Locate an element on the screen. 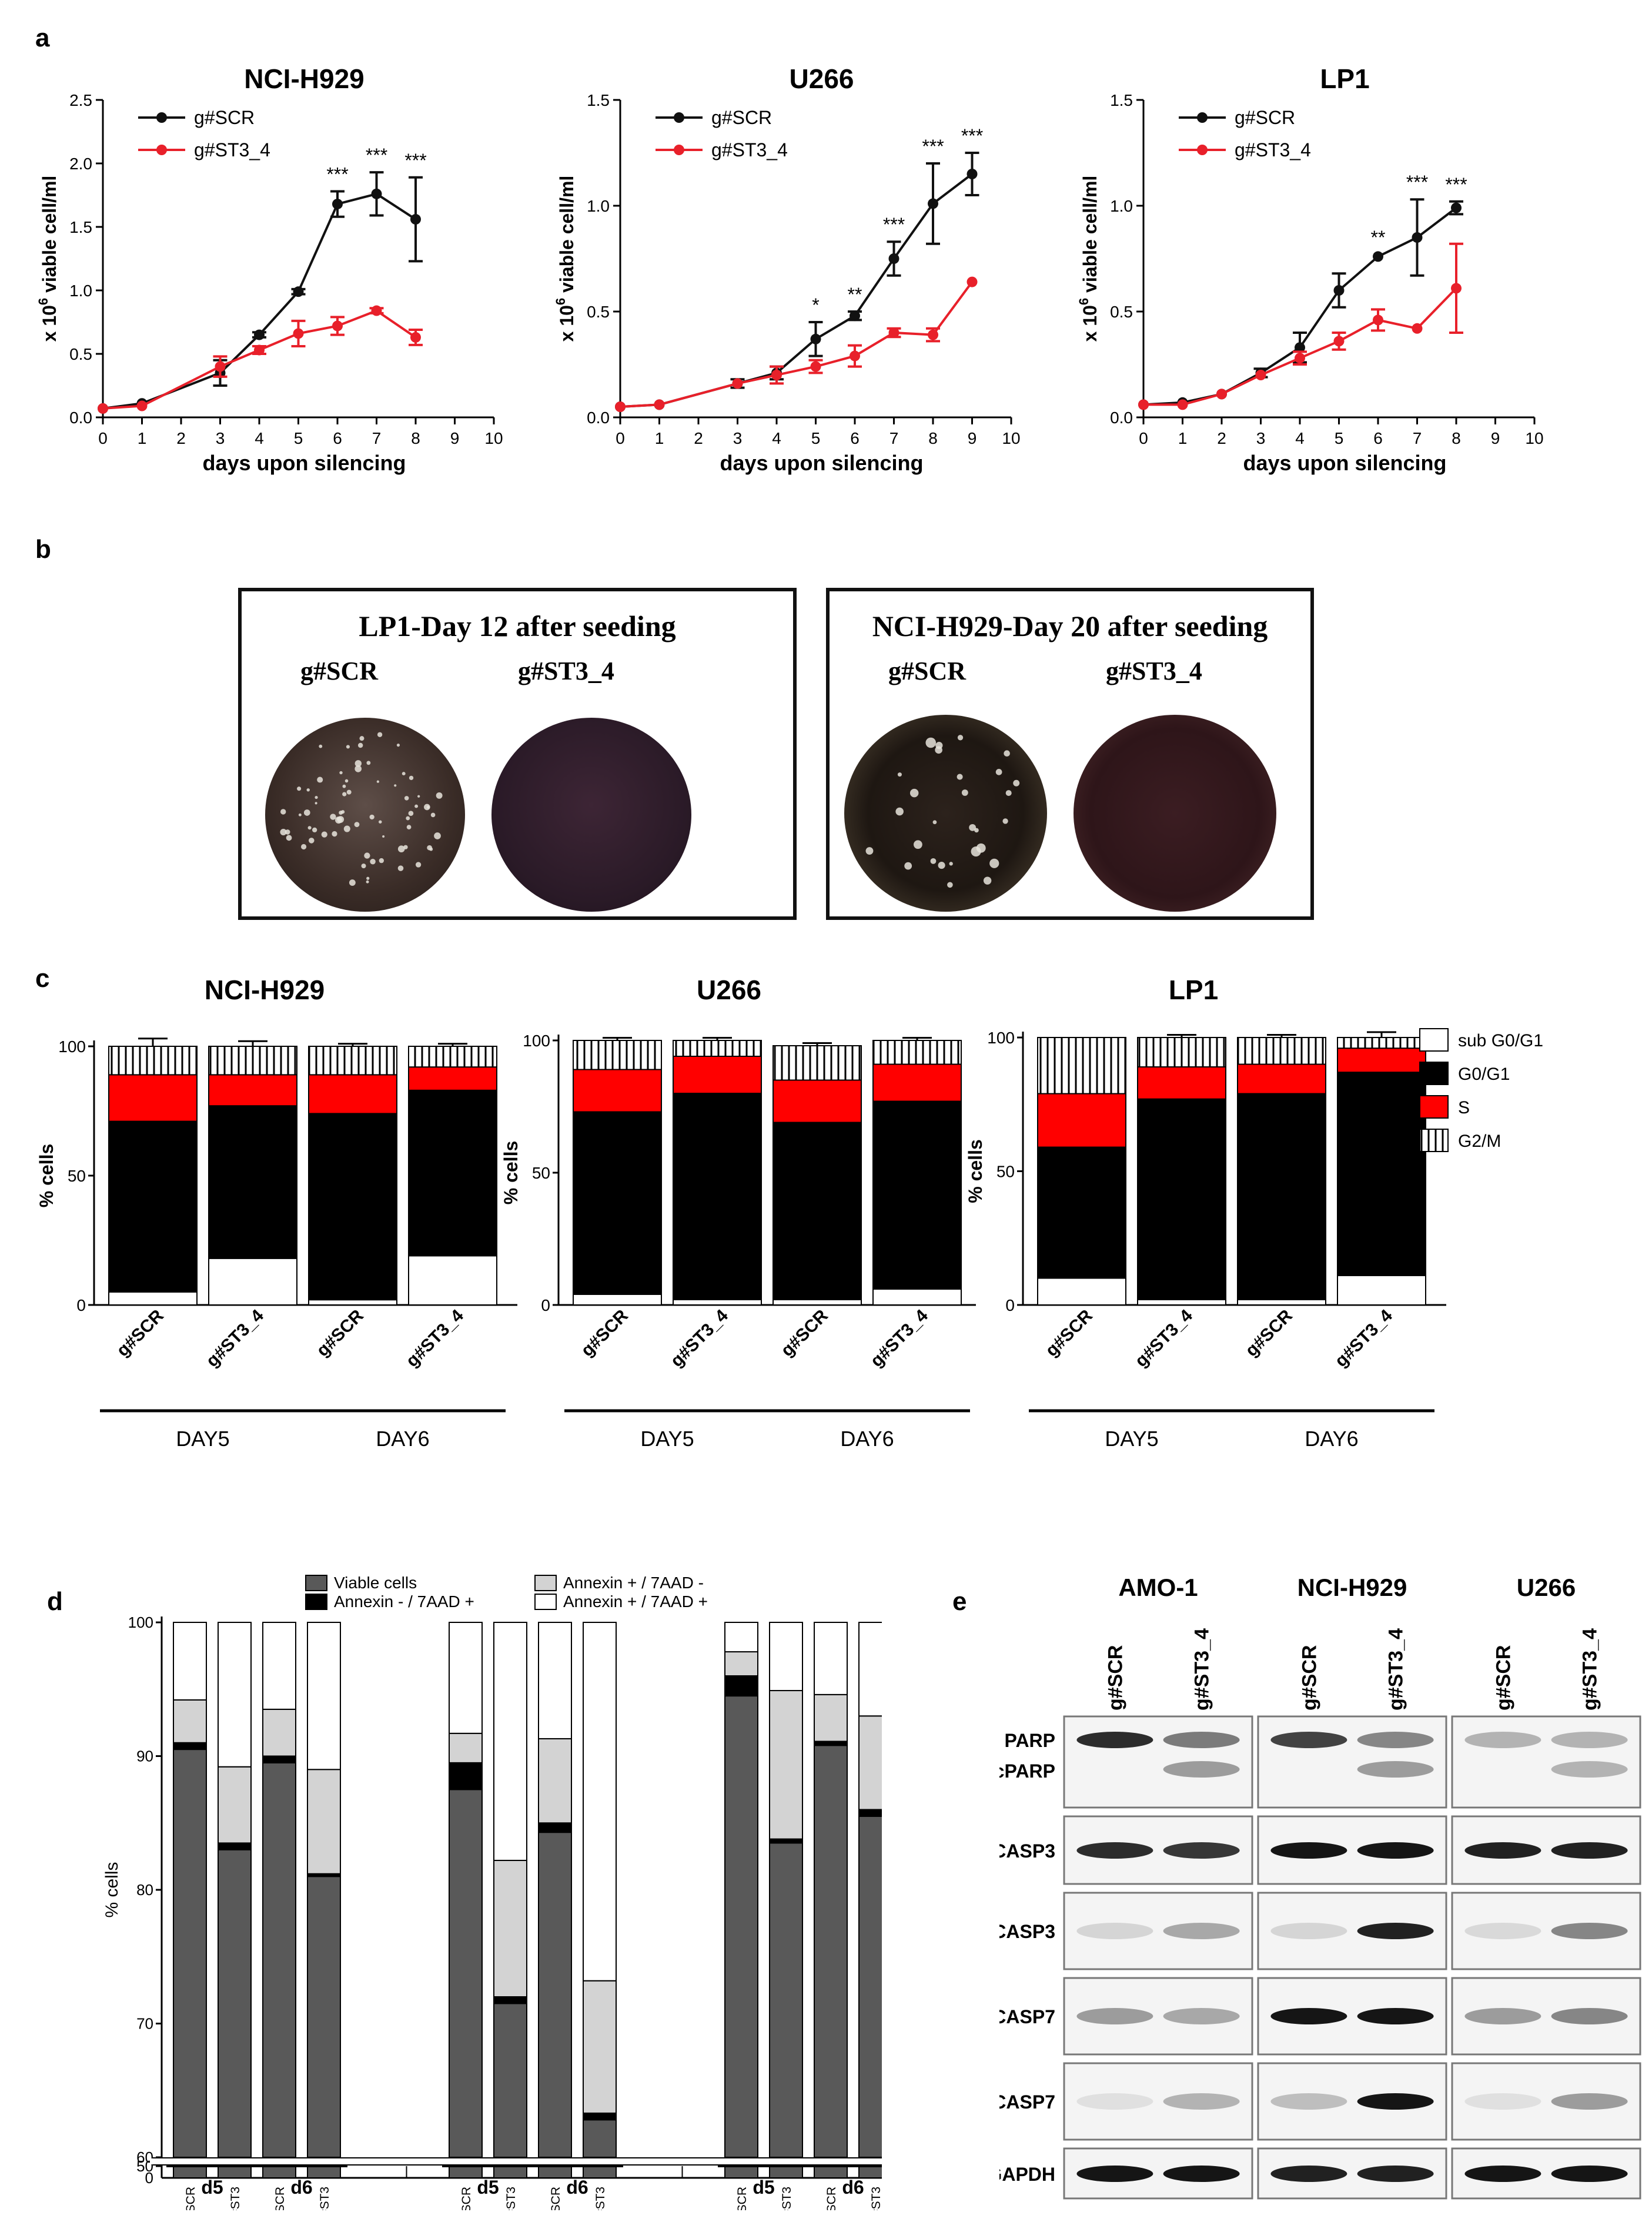 The height and width of the screenshot is (2219, 1652). colony-title-nci-h929: NCI-H929-Day 20 after seeding is located at coordinates (1070, 626).